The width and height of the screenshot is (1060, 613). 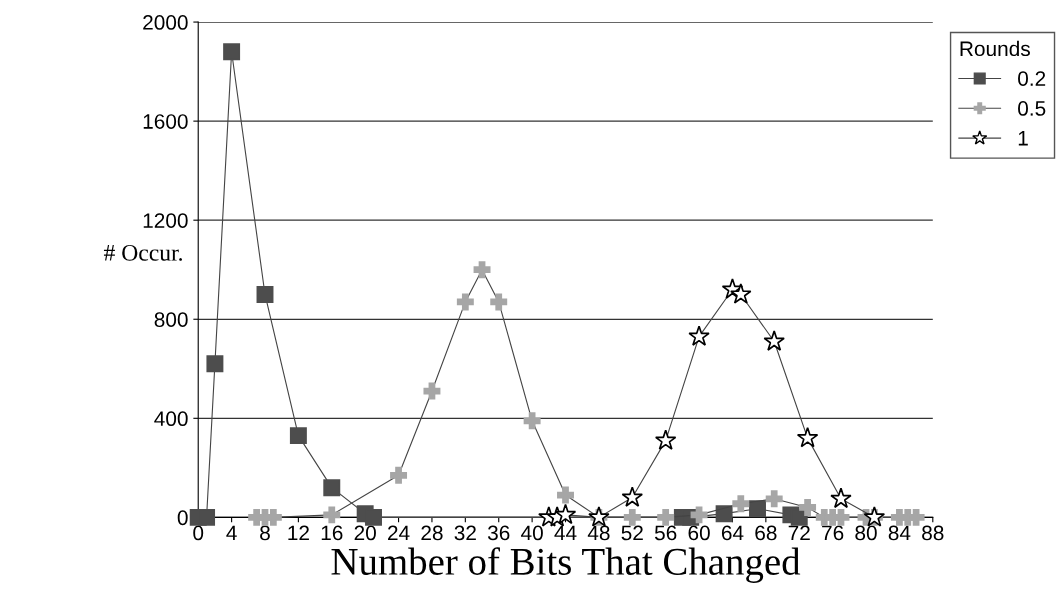 I want to click on x-tick-label: 64, so click(x=732, y=533).